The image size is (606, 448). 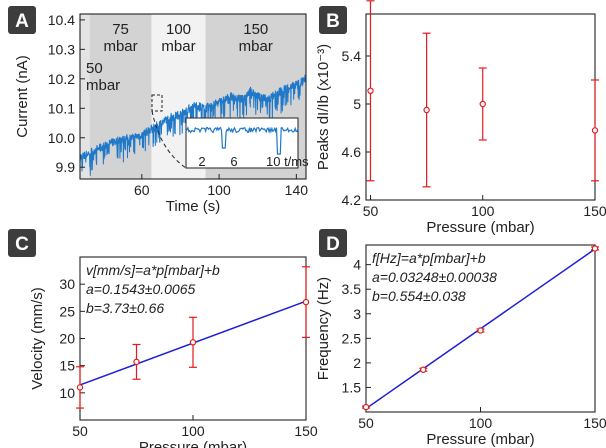 I want to click on panel-A-y-tick-label: 9.9, so click(x=66, y=167).